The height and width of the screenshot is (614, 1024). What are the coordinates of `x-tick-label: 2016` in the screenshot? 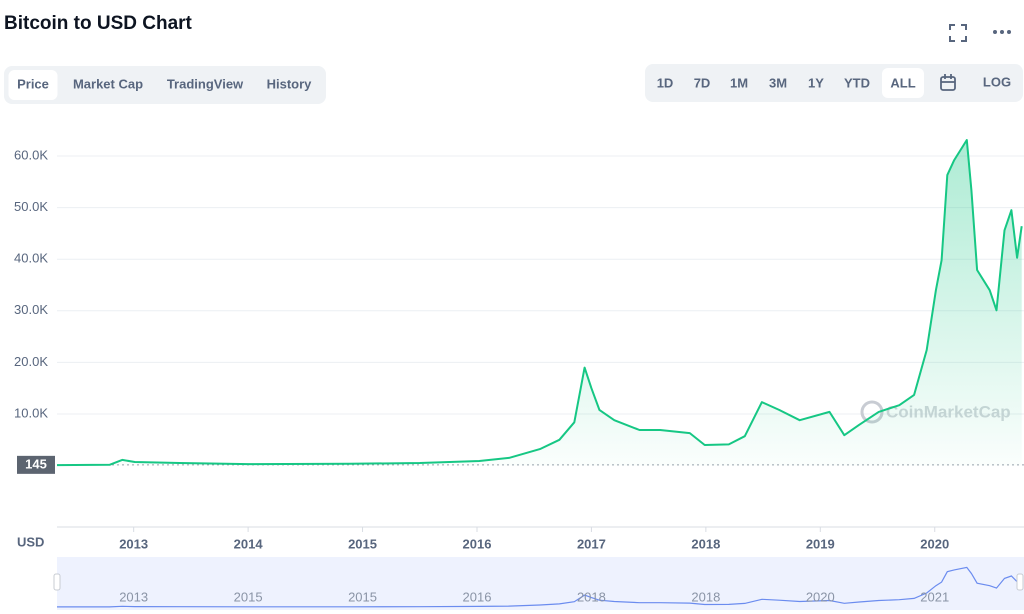 It's located at (477, 543).